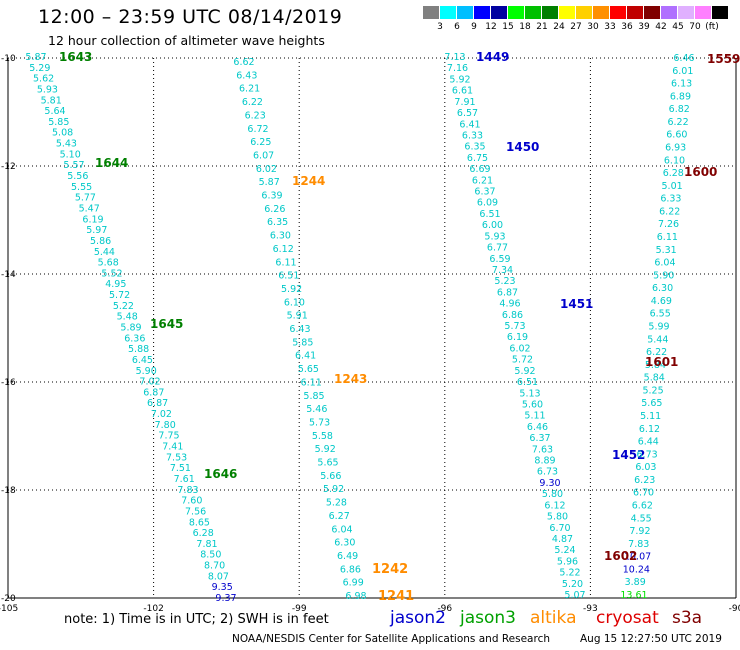  What do you see at coordinates (191, 501) in the screenshot?
I see `swh-value: 7.60` at bounding box center [191, 501].